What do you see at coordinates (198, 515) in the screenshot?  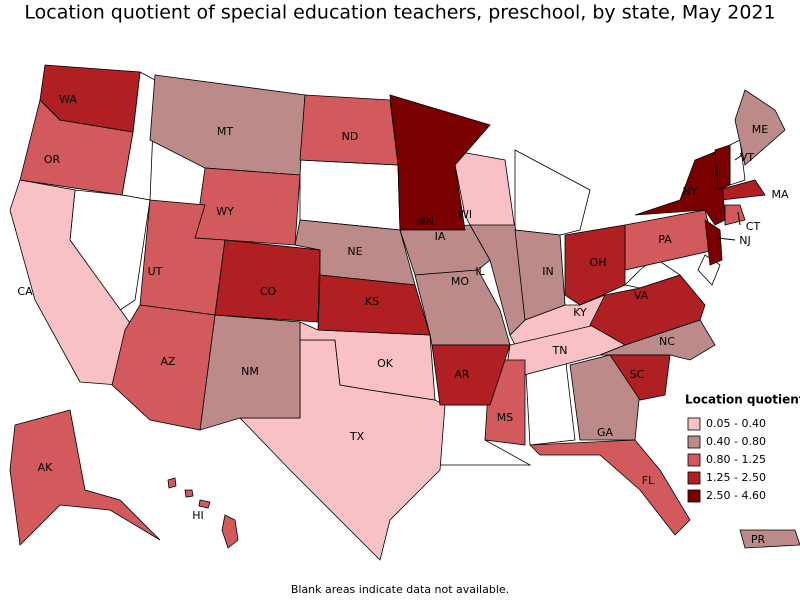 I see `state-label: HI` at bounding box center [198, 515].